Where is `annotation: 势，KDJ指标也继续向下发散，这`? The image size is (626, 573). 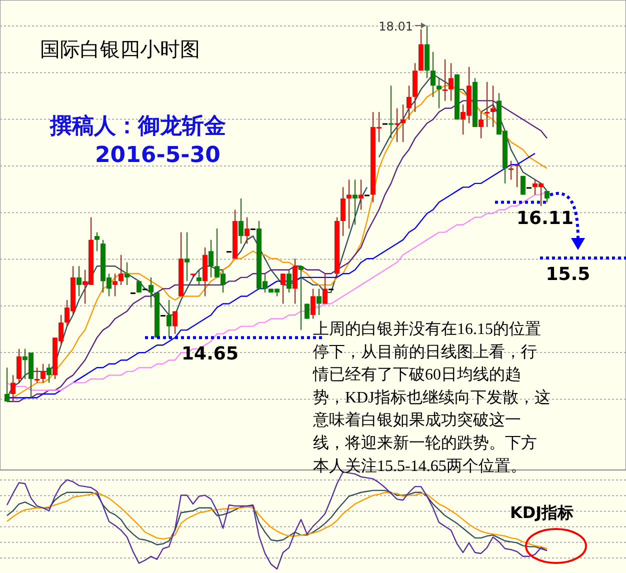
annotation: 势，KDJ指标也继续向下发散，这 is located at coordinates (431, 397).